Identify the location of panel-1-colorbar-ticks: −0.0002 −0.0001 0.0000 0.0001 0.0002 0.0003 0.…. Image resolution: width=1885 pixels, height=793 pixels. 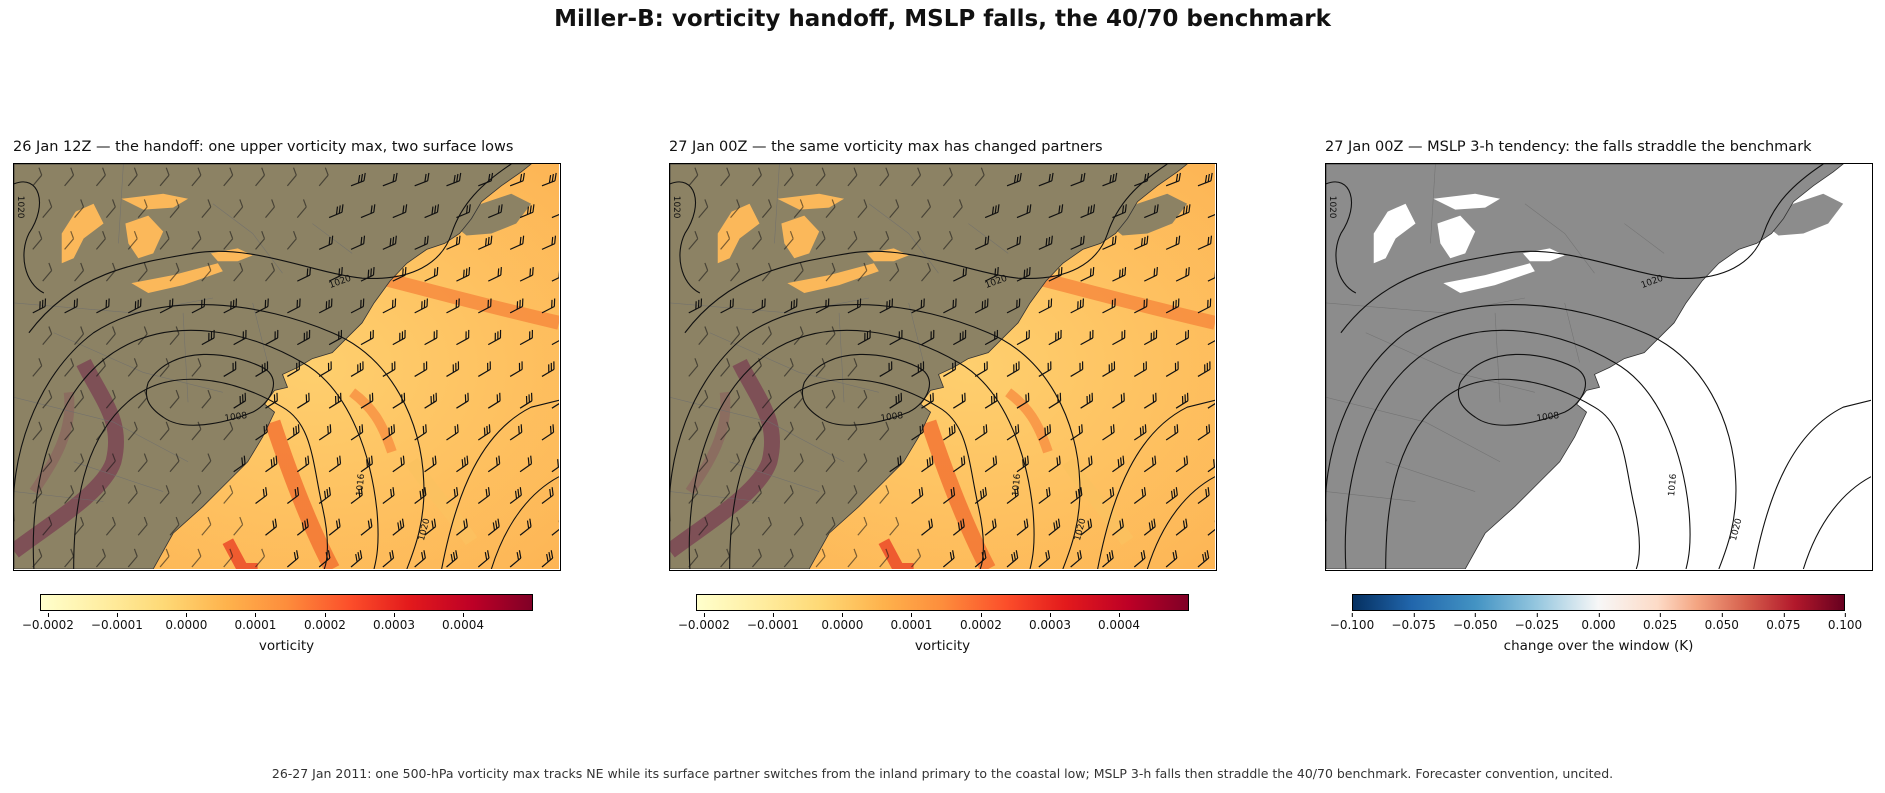
(277, 625).